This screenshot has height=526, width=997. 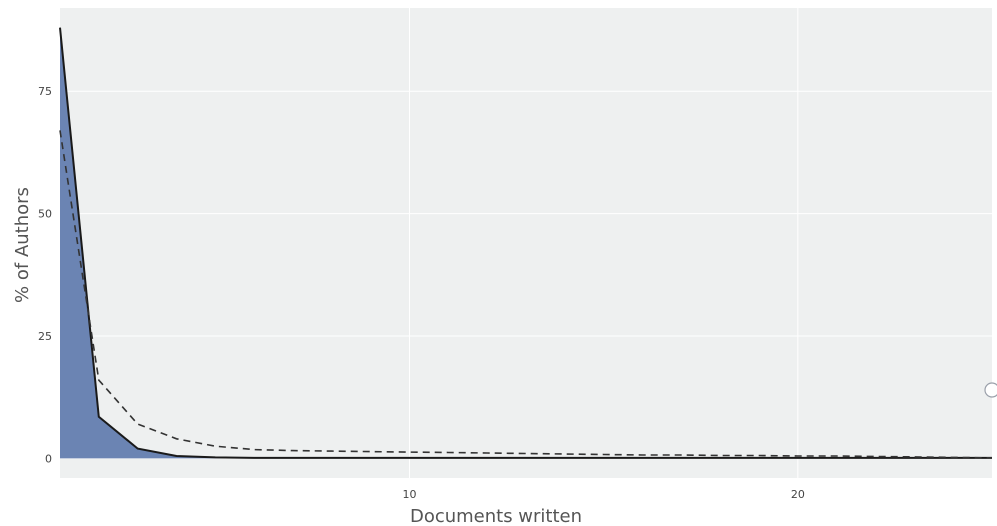 I want to click on y-tick-label: 25, so click(x=45, y=336).